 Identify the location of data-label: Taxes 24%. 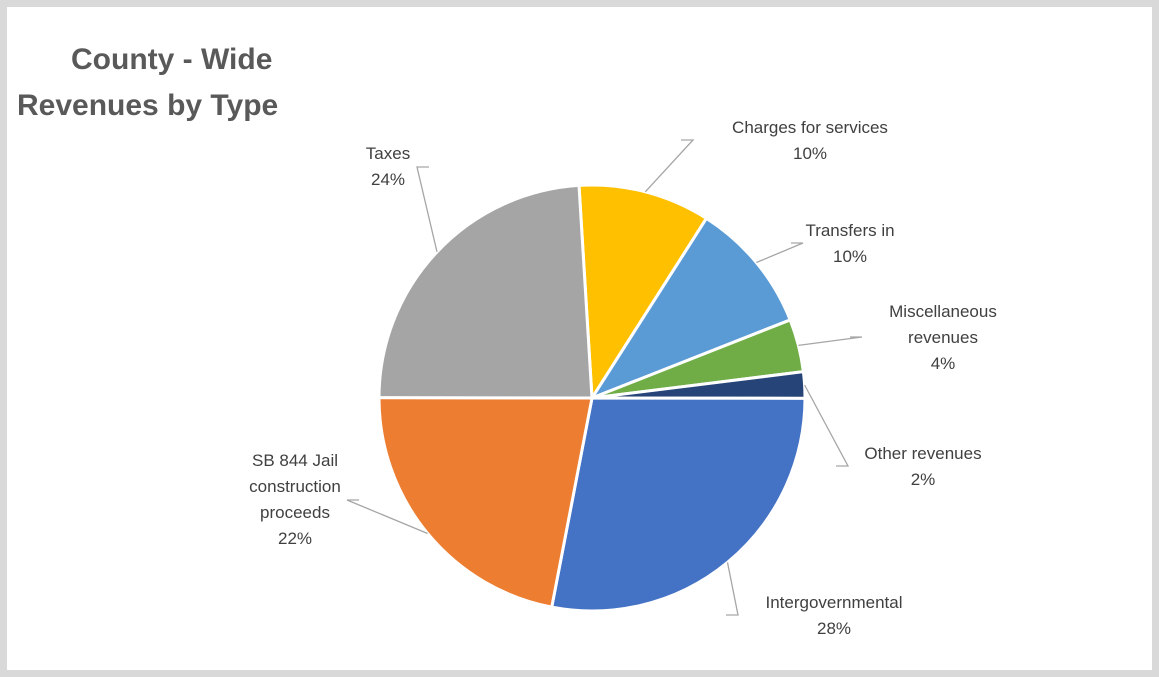
(388, 166).